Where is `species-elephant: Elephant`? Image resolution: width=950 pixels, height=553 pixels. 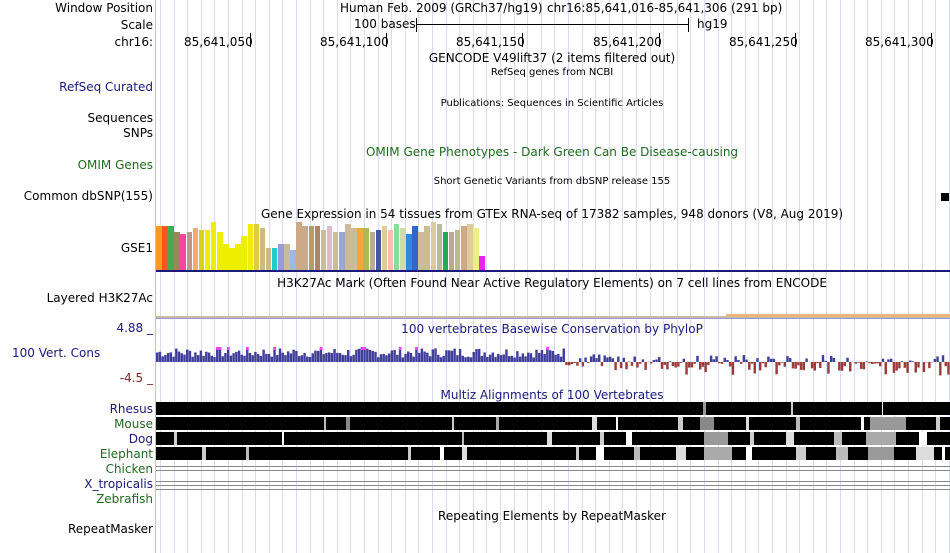
species-elephant: Elephant is located at coordinates (126, 454).